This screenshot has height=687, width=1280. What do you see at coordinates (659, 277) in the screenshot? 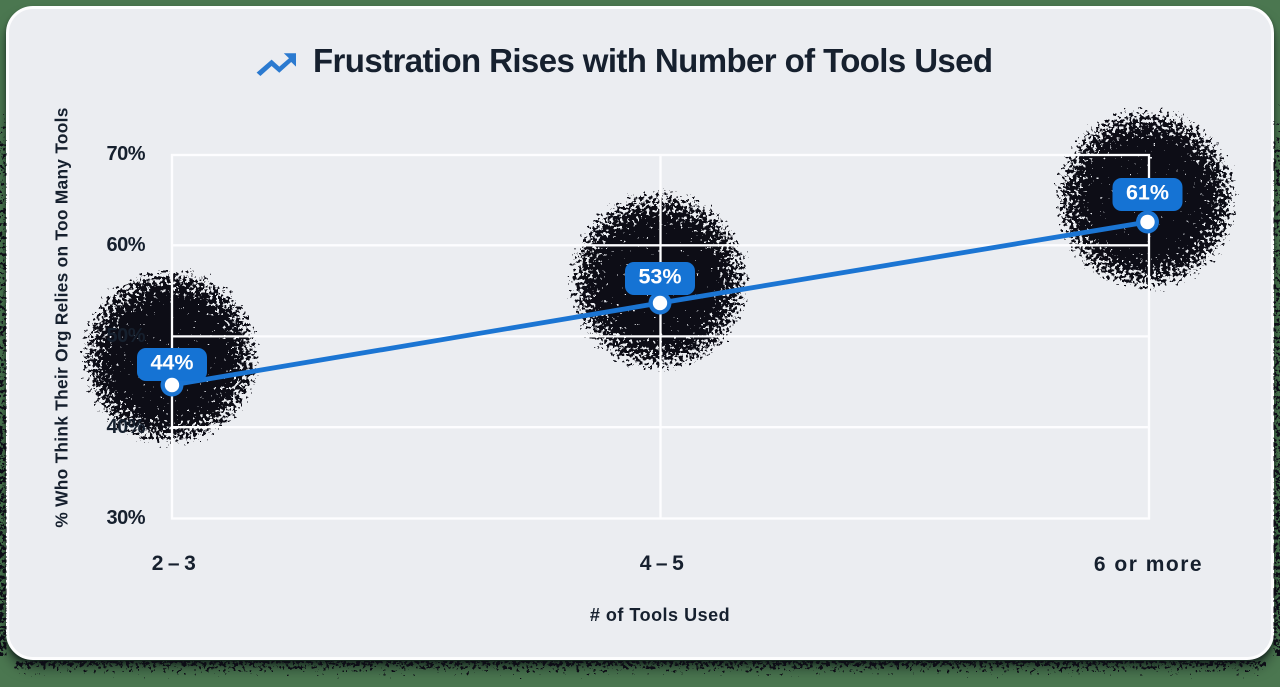
I see `svg-text: 53%` at bounding box center [659, 277].